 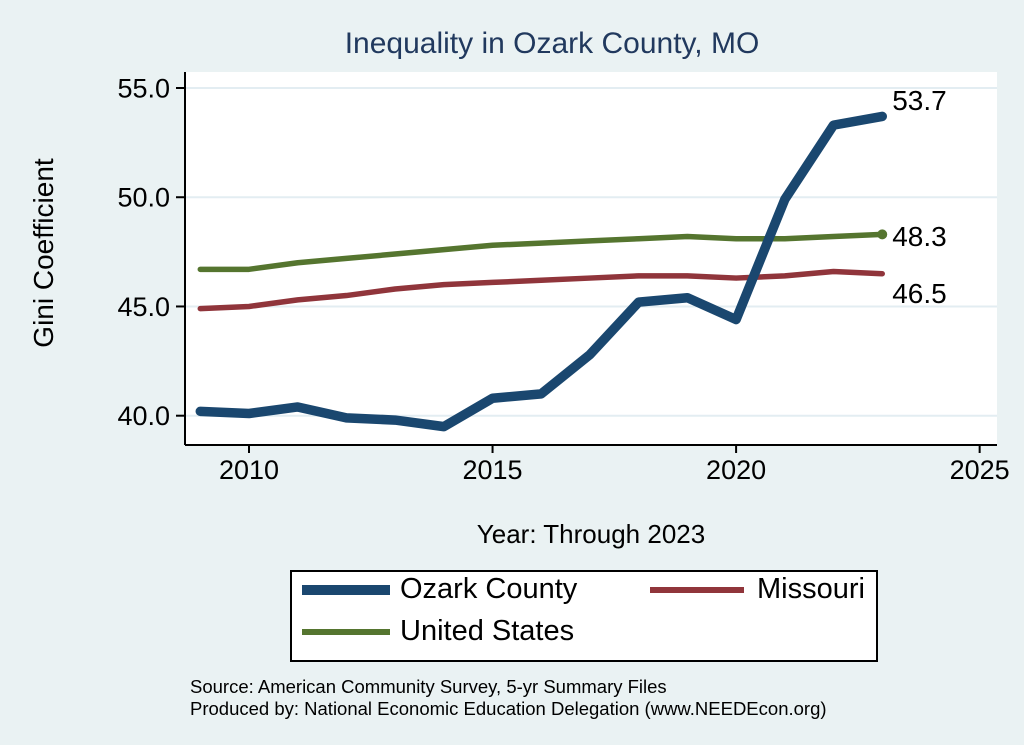 I want to click on legend-label-united-states: United States, so click(x=487, y=631).